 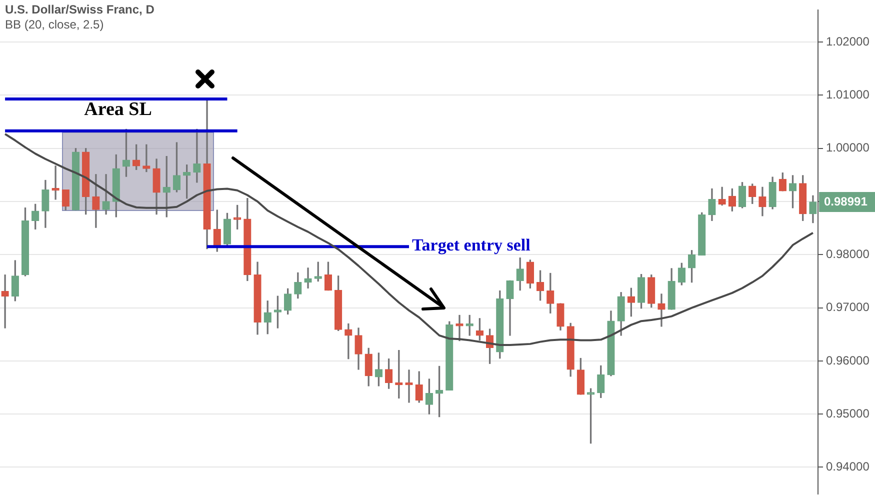 I want to click on annotation: Area SL, so click(x=118, y=109).